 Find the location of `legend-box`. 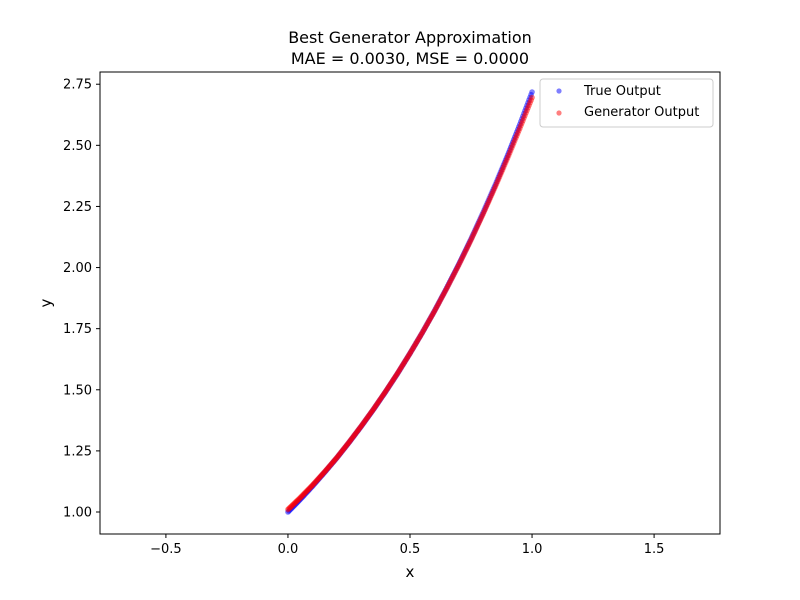

legend-box is located at coordinates (626, 103).